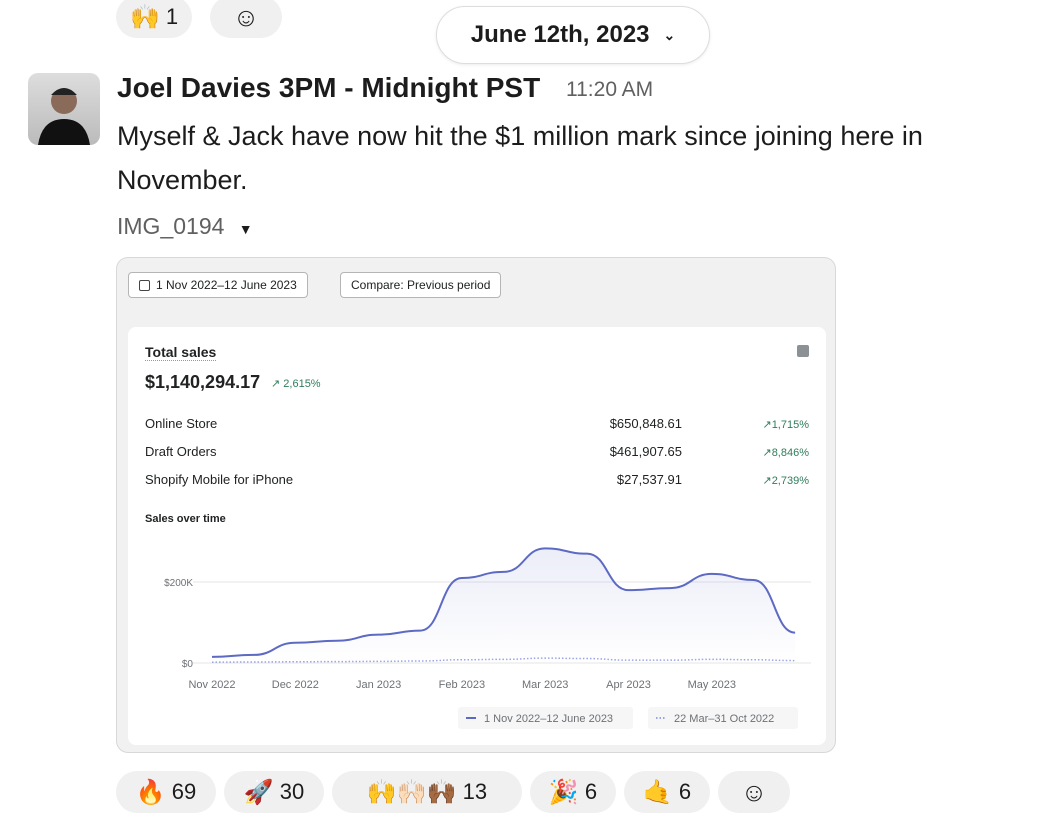  What do you see at coordinates (64, 109) in the screenshot?
I see `avatar` at bounding box center [64, 109].